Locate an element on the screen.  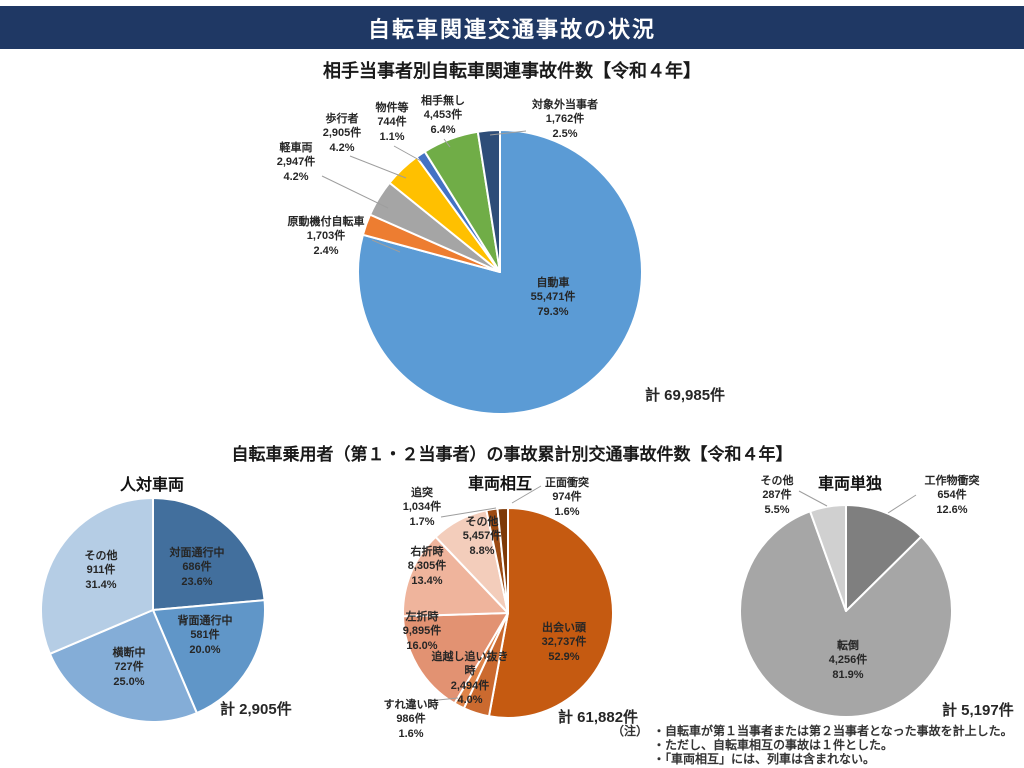
label-right-structure-collision: 工作物衝突 654件 12.6% is located at coordinates (952, 495).